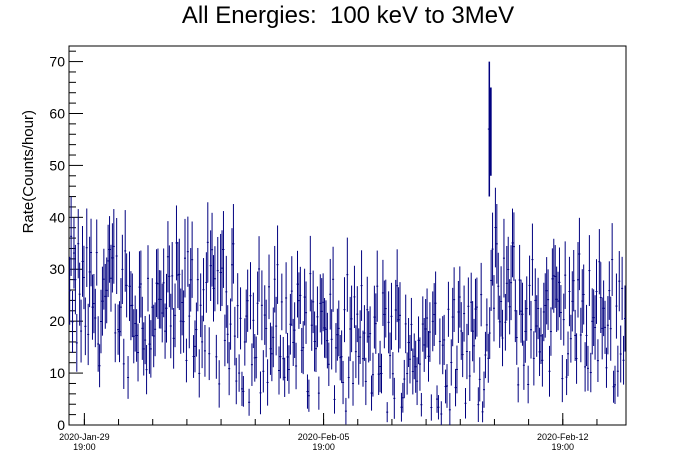 The height and width of the screenshot is (472, 696). What do you see at coordinates (57, 165) in the screenshot?
I see `y-tick-label: 50` at bounding box center [57, 165].